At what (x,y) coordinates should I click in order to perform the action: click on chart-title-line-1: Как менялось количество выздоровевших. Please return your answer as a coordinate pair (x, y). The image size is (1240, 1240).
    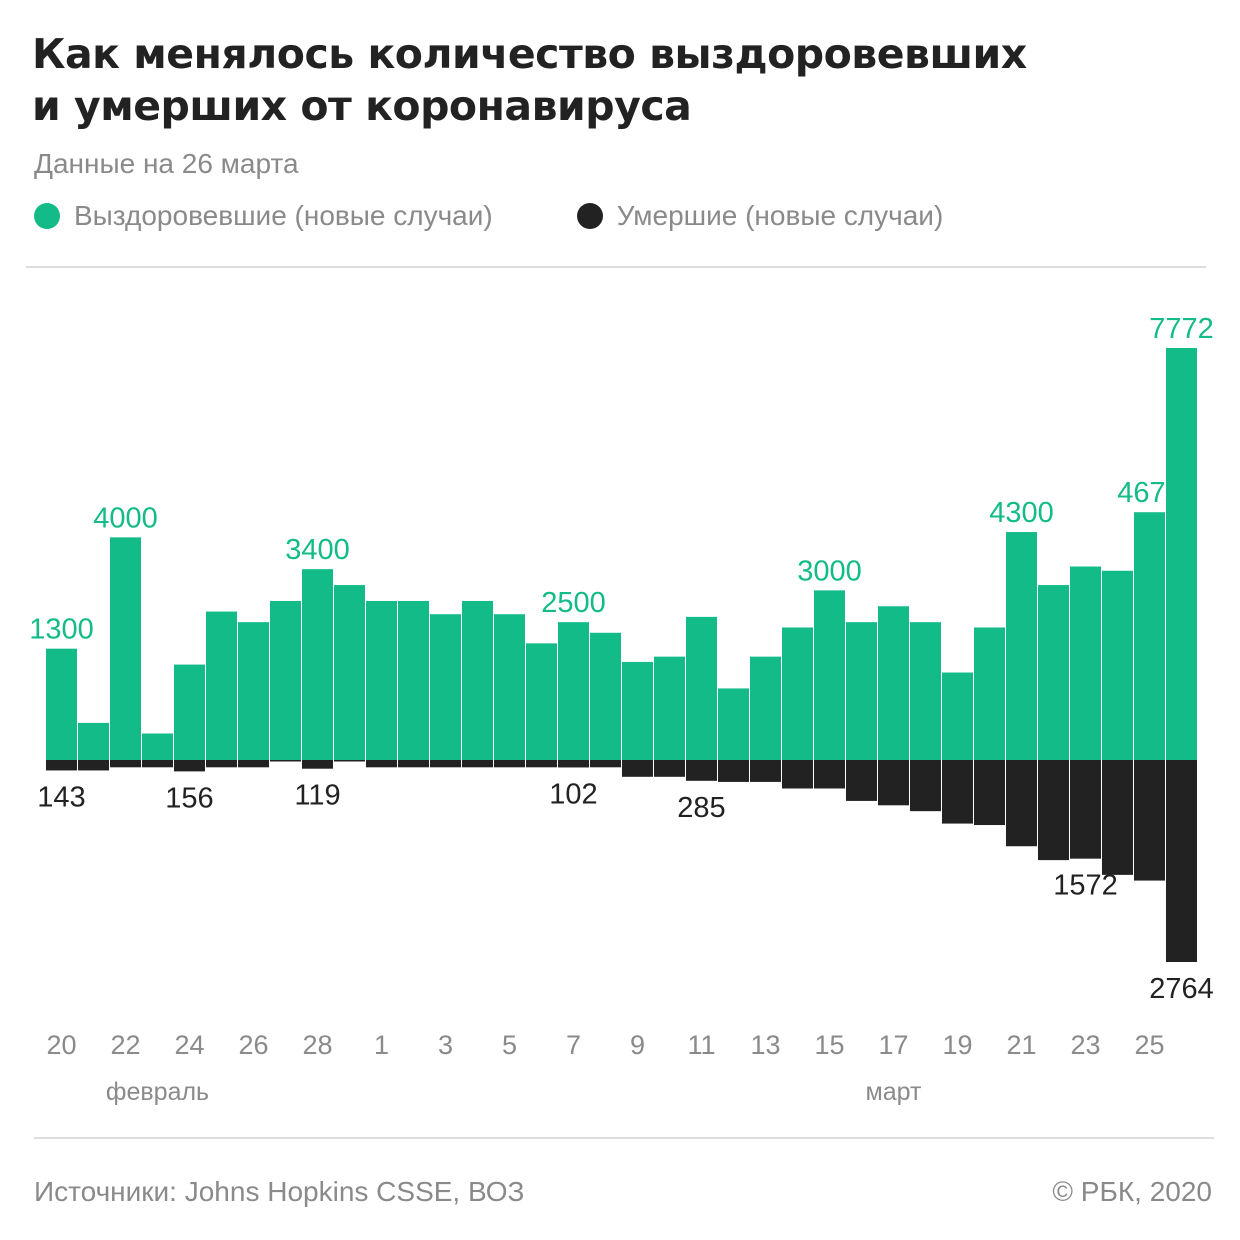
    Looking at the image, I should click on (529, 54).